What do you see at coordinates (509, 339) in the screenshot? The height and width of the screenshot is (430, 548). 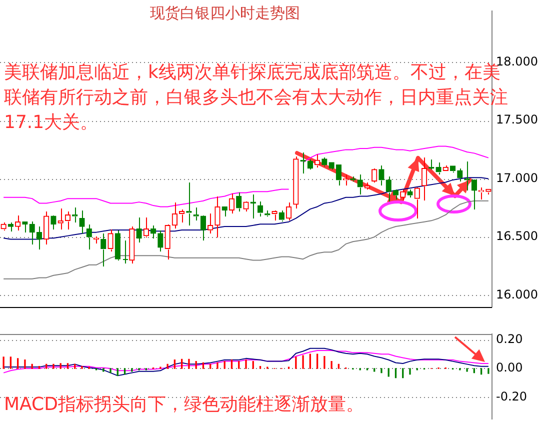 I see `y-tick-label: 0.20` at bounding box center [509, 339].